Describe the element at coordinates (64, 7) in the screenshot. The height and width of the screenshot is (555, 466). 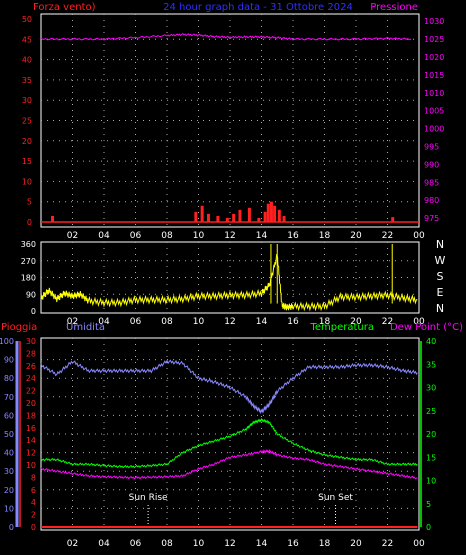
I see `wind-speed-axis-title: Forza vento)` at that location.